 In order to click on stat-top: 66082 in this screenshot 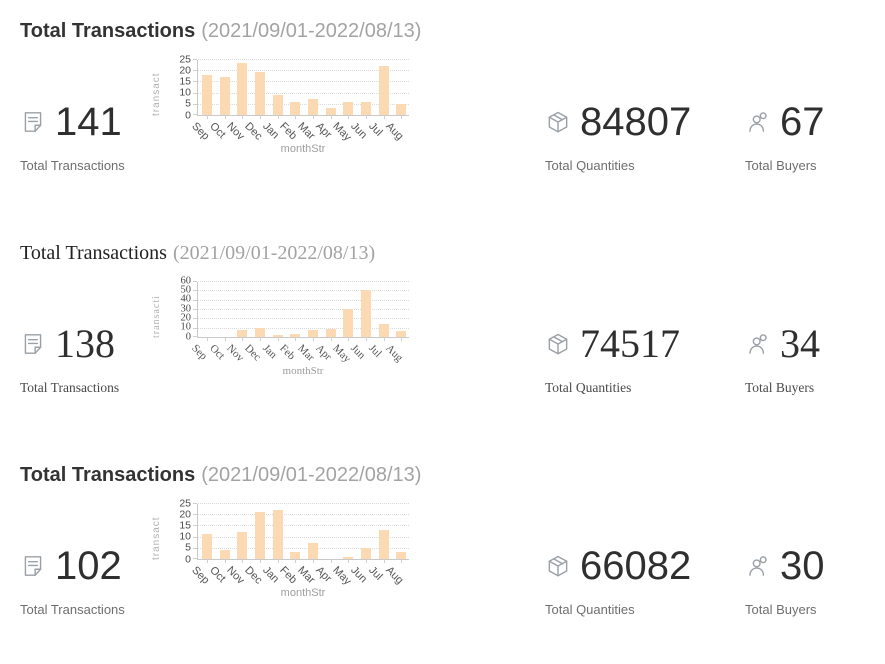, I will do `click(645, 566)`.